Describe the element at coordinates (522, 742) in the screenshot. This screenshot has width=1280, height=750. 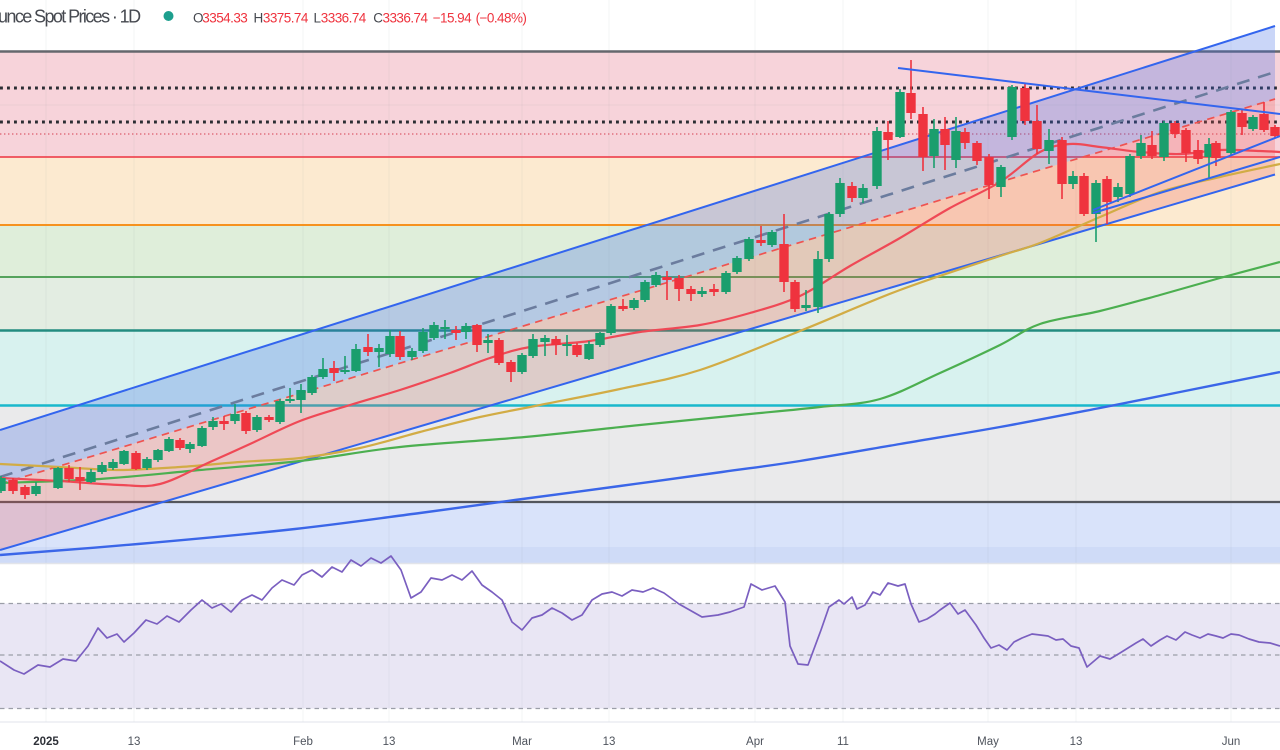
I see `svg-text: Mar` at that location.